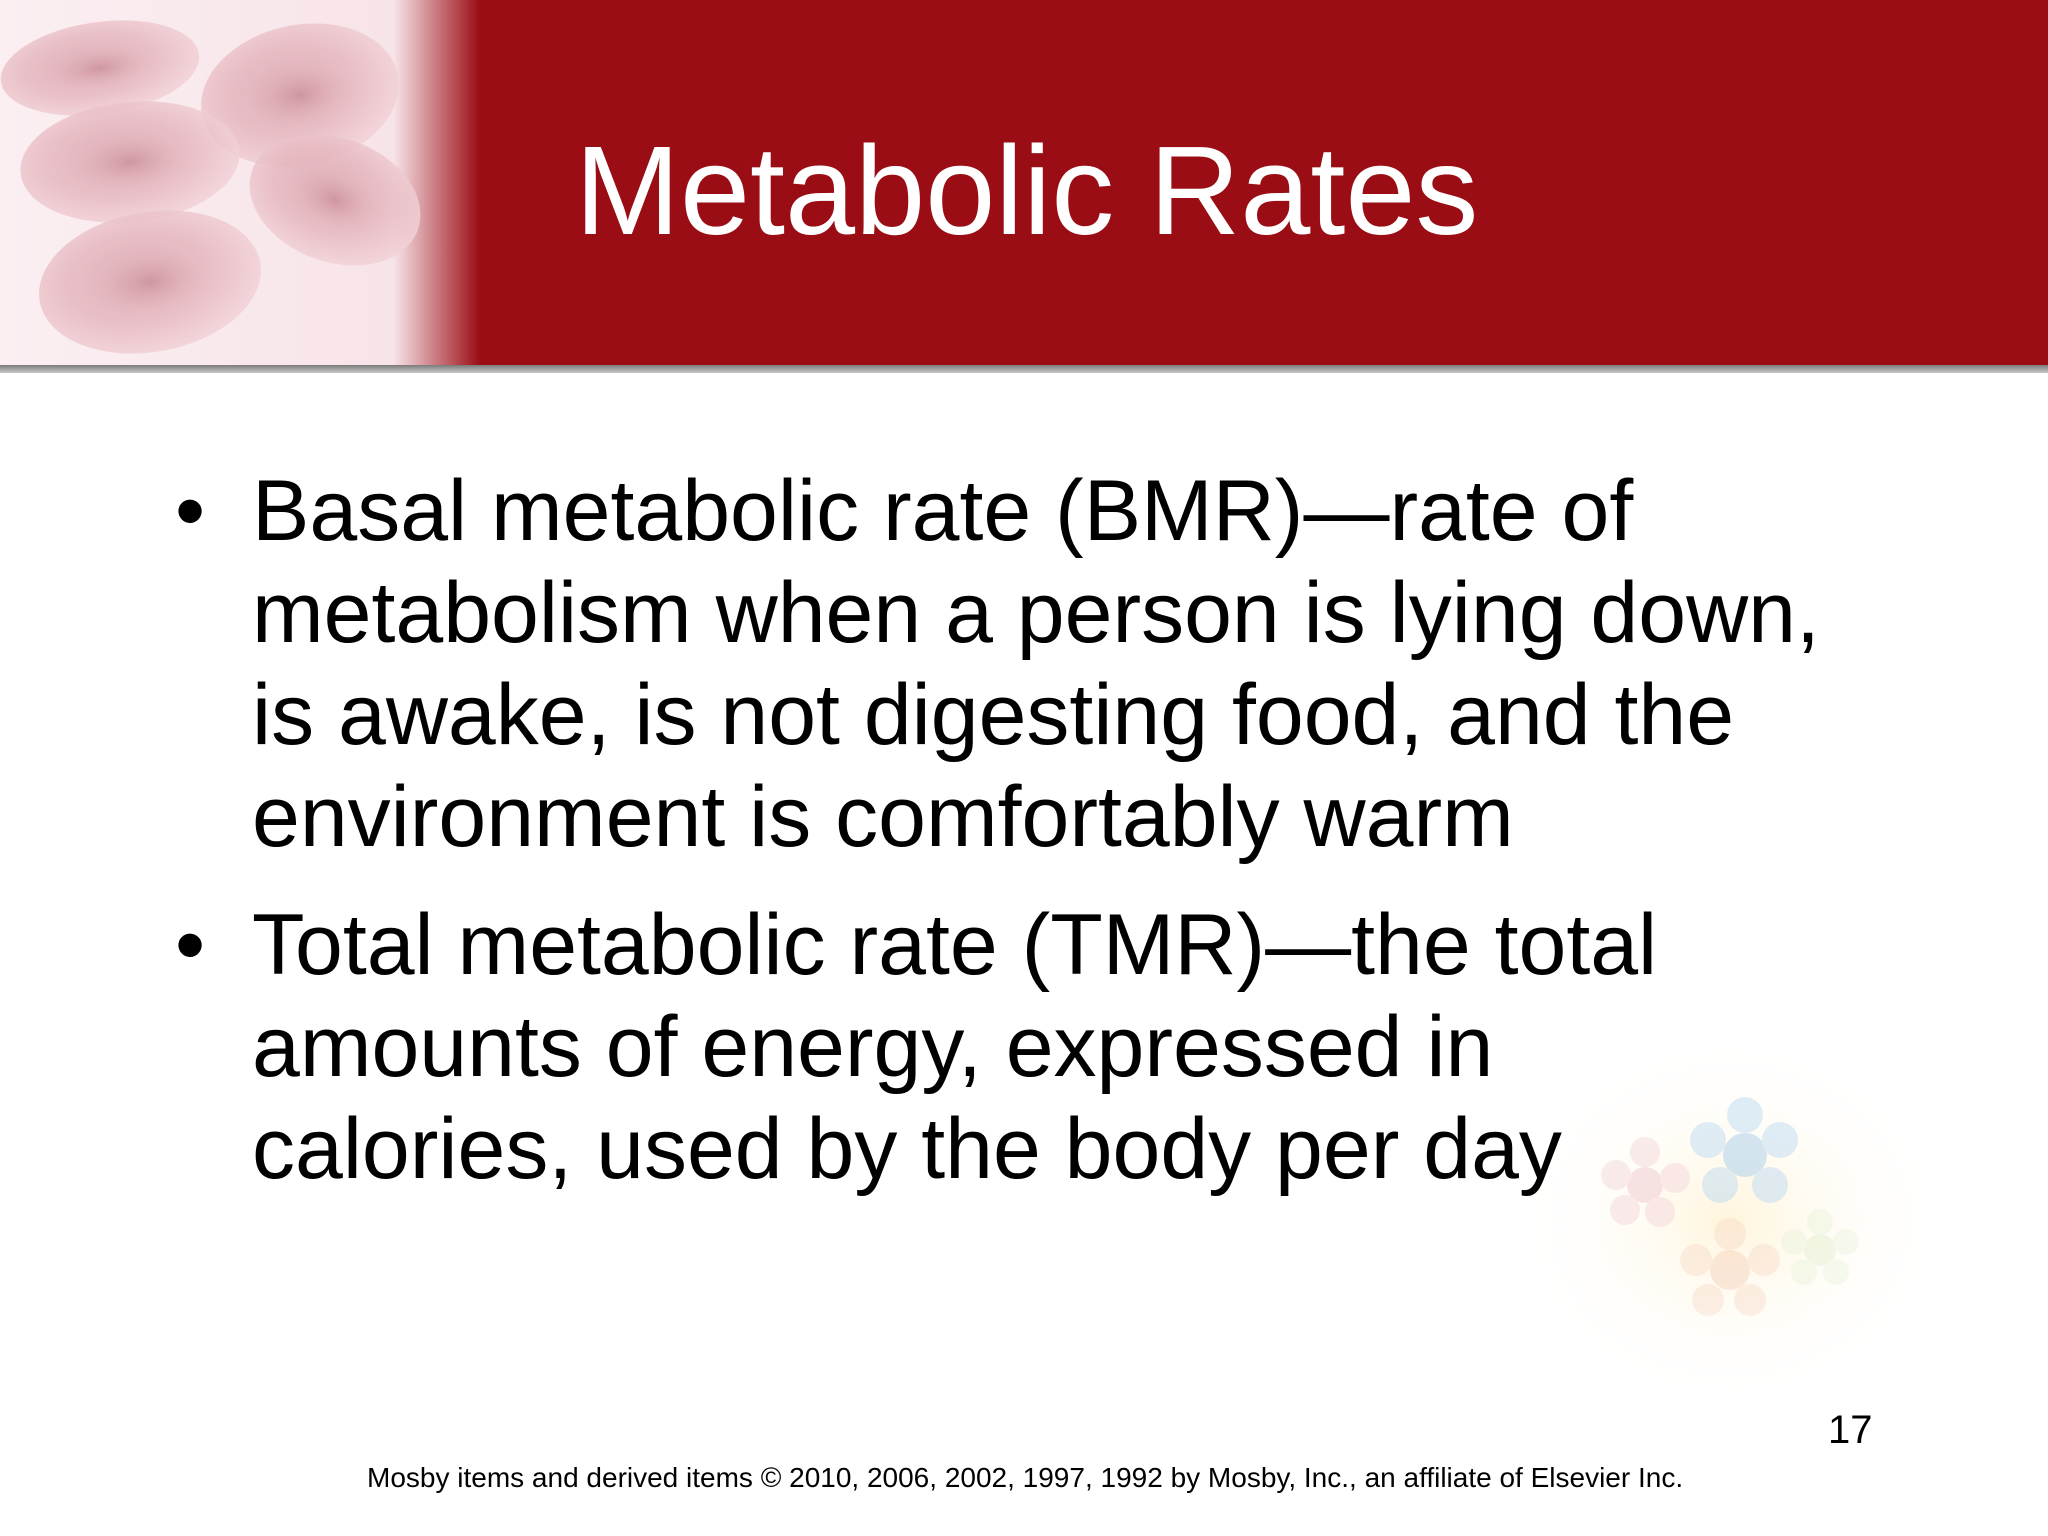 The image size is (2048, 1536). What do you see at coordinates (1850, 1430) in the screenshot?
I see `page-number: 17` at bounding box center [1850, 1430].